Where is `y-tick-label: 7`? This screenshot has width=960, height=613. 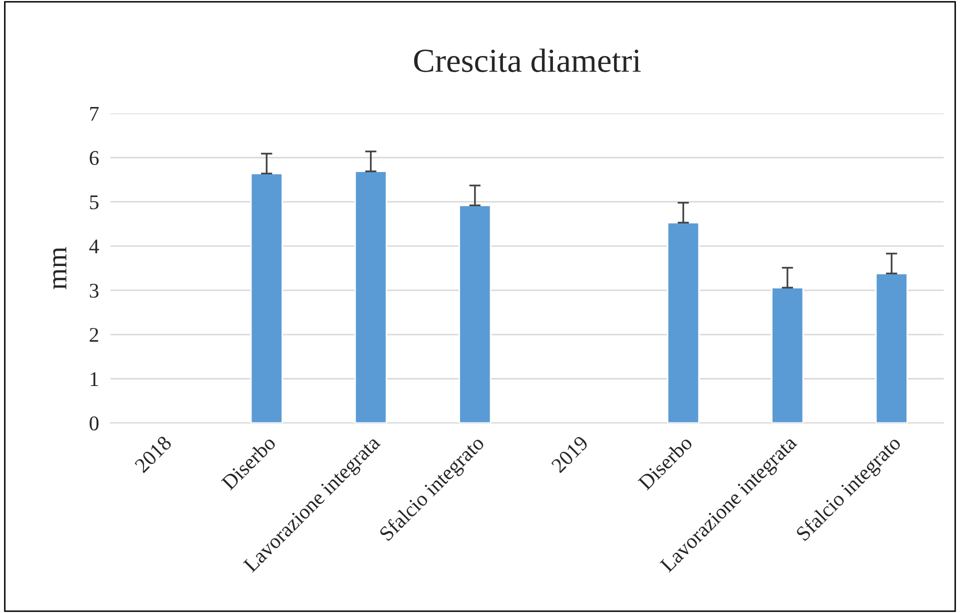 y-tick-label: 7 is located at coordinates (94, 113).